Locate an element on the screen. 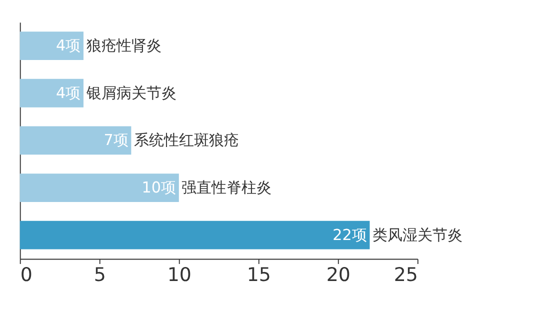 Image resolution: width=549 pixels, height=326 pixels. data-label: 22项 is located at coordinates (349, 235).